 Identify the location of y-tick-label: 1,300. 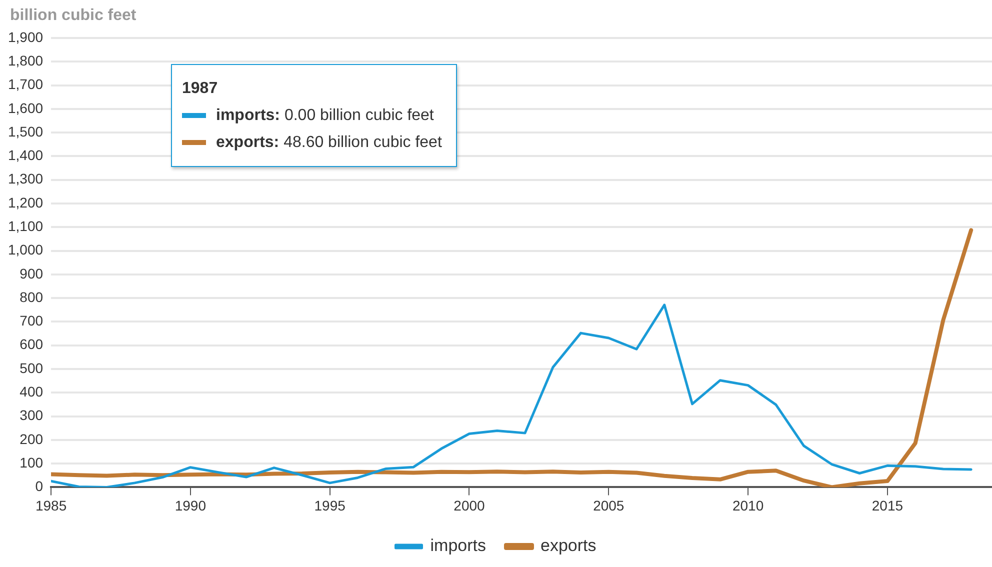
(26, 178).